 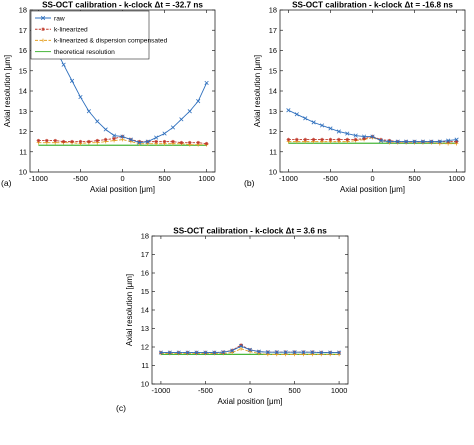 I want to click on legend-label: theoretical resolution, so click(x=84, y=52).